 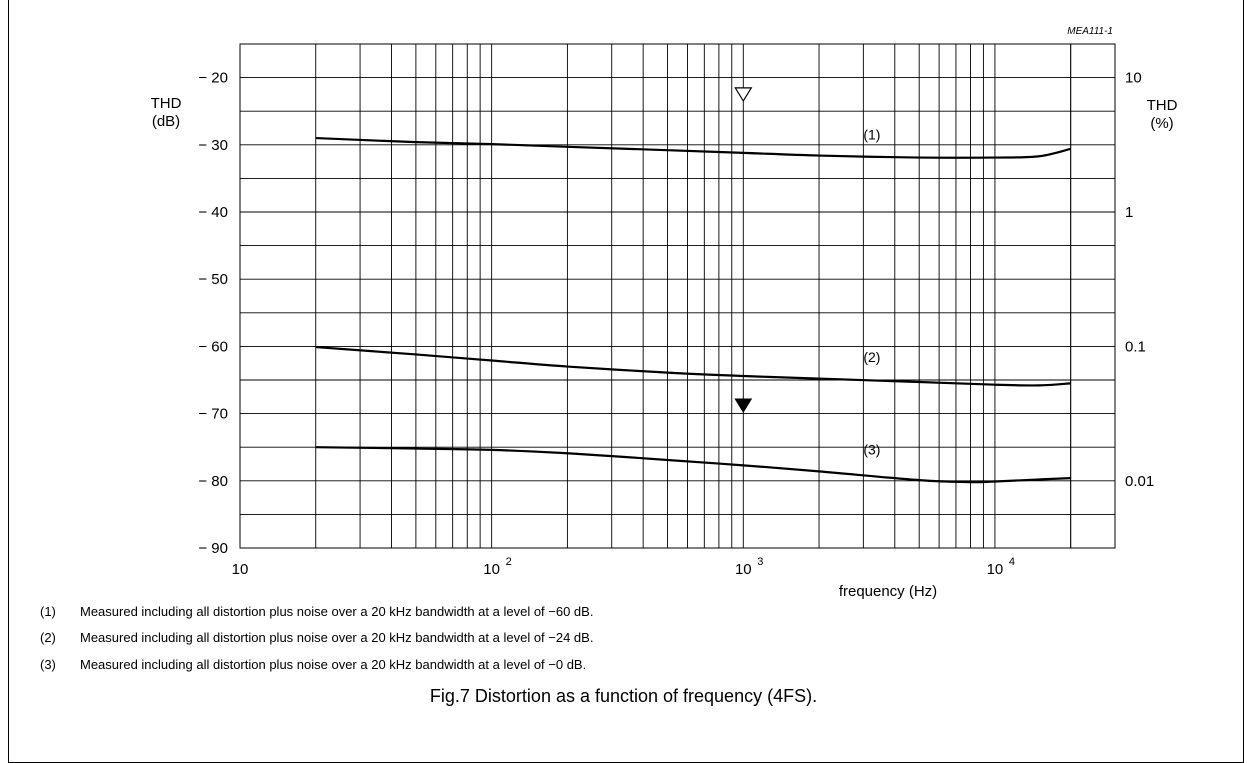 What do you see at coordinates (871, 134) in the screenshot?
I see `series-label-1: (1)` at bounding box center [871, 134].